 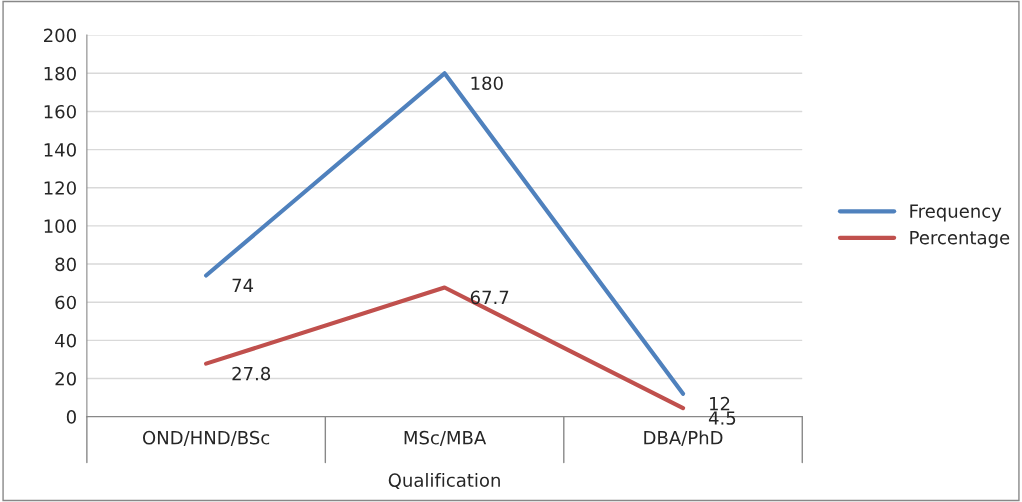 I want to click on y-tick-label: 20, so click(x=65, y=378).